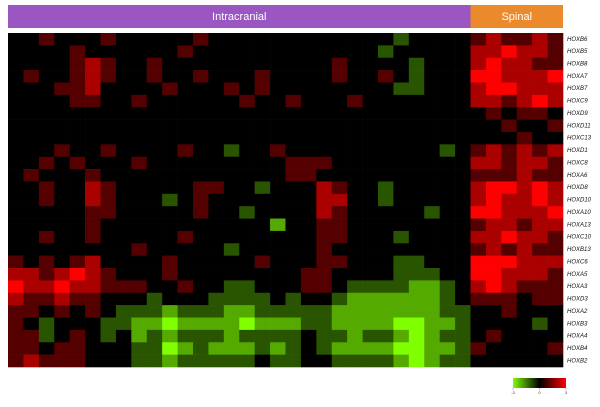  I want to click on legend-tick-label: 0, so click(539, 392).